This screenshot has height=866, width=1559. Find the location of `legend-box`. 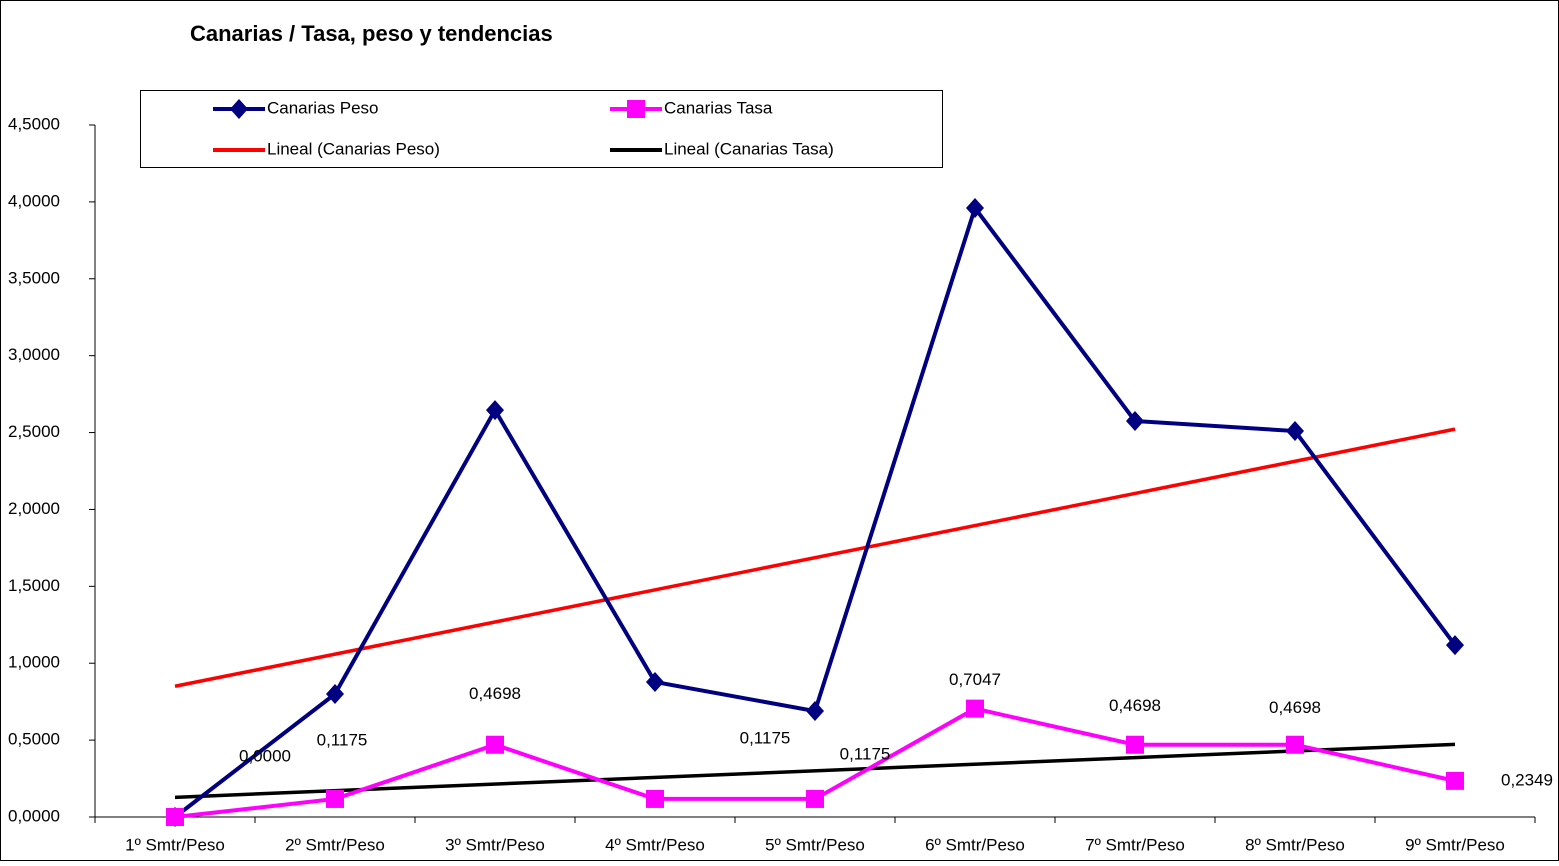

legend-box is located at coordinates (541, 129).